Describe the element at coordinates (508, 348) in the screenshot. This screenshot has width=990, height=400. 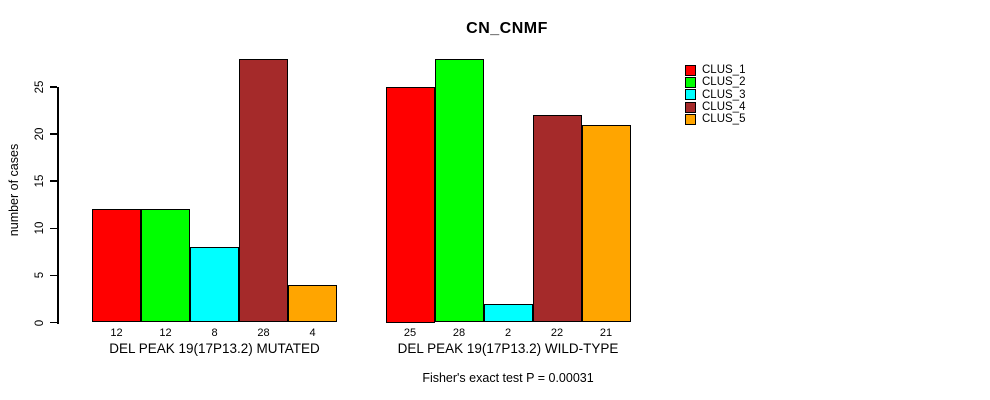
I see `x-category-label: DEL PEAK 19(17P13.2) WILD-TYPE` at that location.